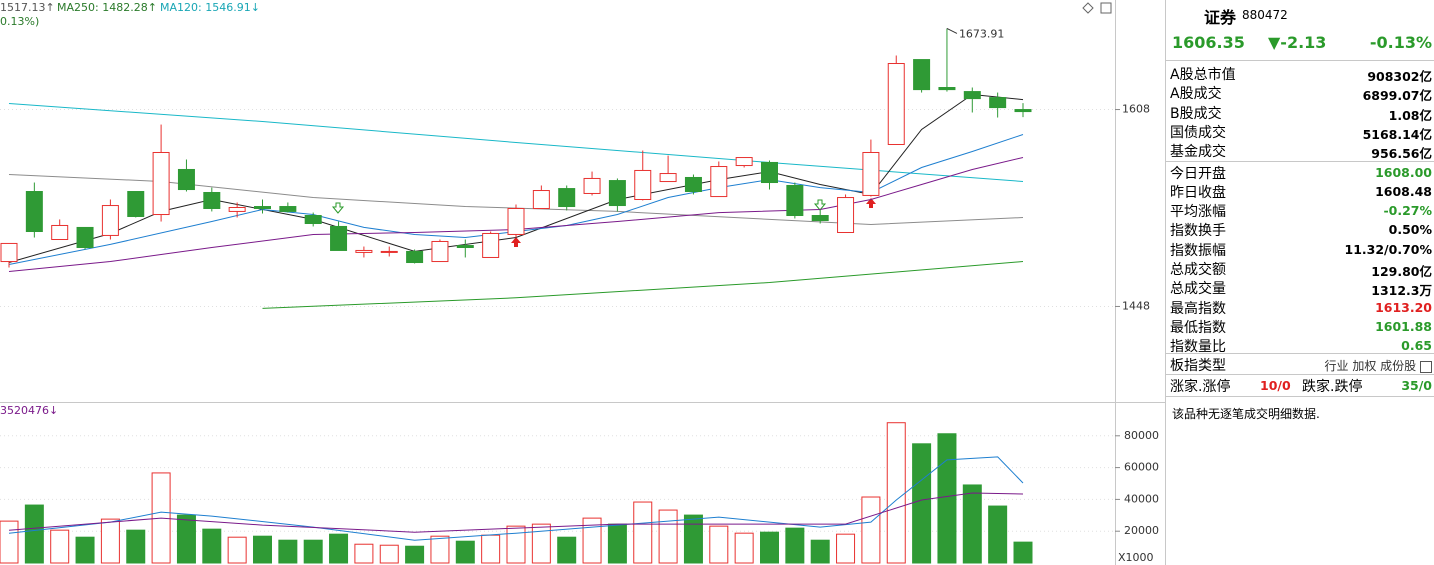 This screenshot has height=565, width=1434. What do you see at coordinates (1398, 366) in the screenshot?
I see `type-item: 成份股` at bounding box center [1398, 366].